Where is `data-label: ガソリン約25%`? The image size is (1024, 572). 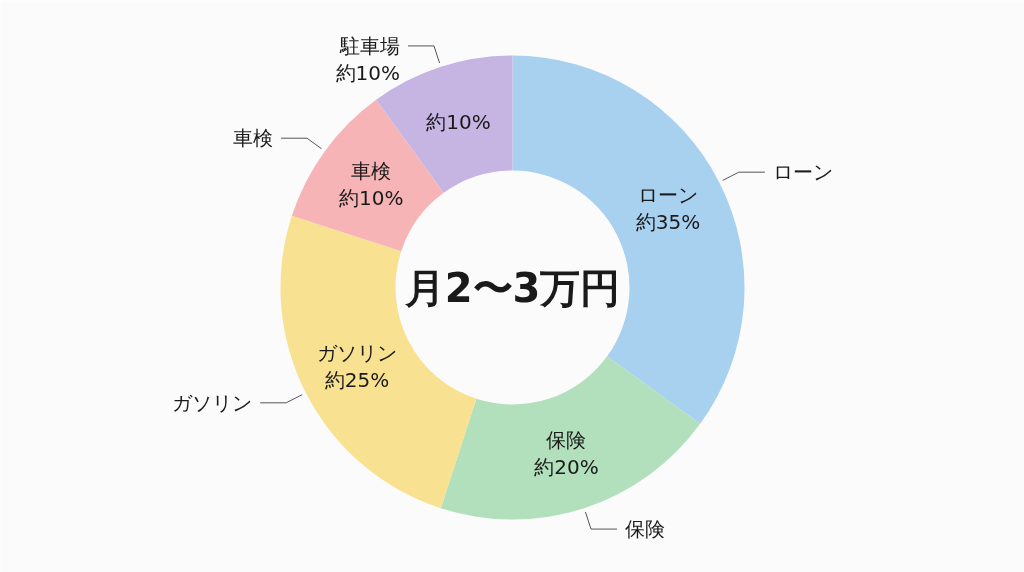
data-label: ガソリン約25% is located at coordinates (357, 367).